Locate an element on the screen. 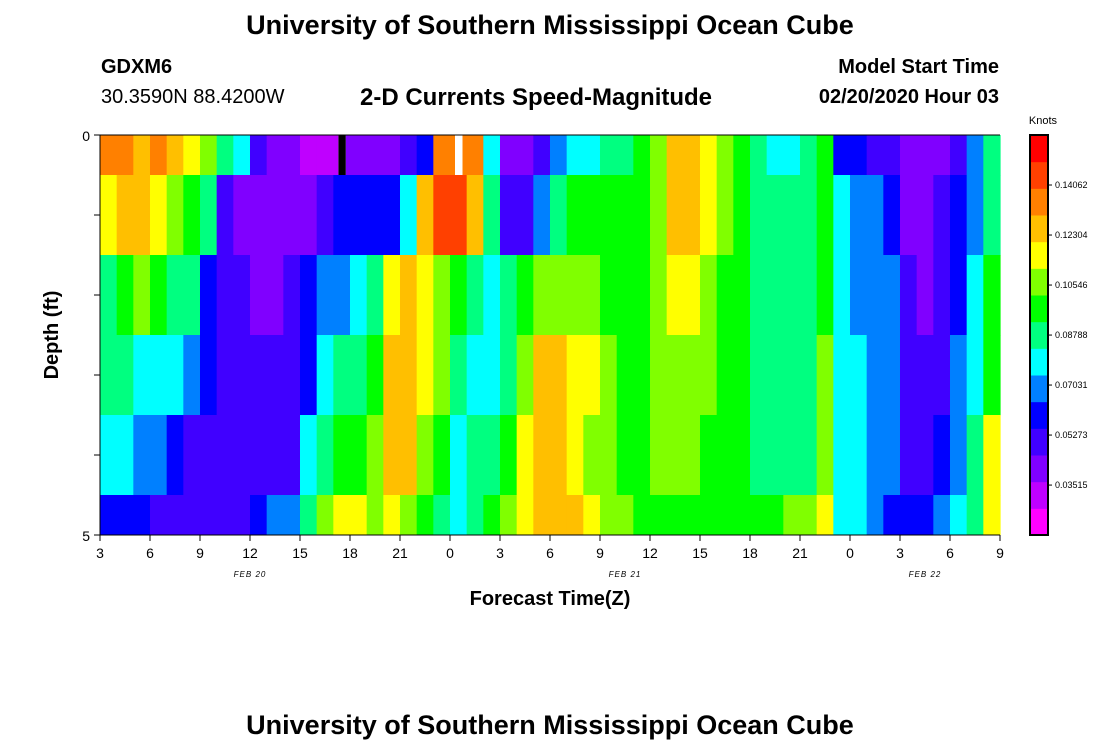 This screenshot has width=1100, height=750. station-coords: 30.3590N 88.4200W is located at coordinates (193, 97).